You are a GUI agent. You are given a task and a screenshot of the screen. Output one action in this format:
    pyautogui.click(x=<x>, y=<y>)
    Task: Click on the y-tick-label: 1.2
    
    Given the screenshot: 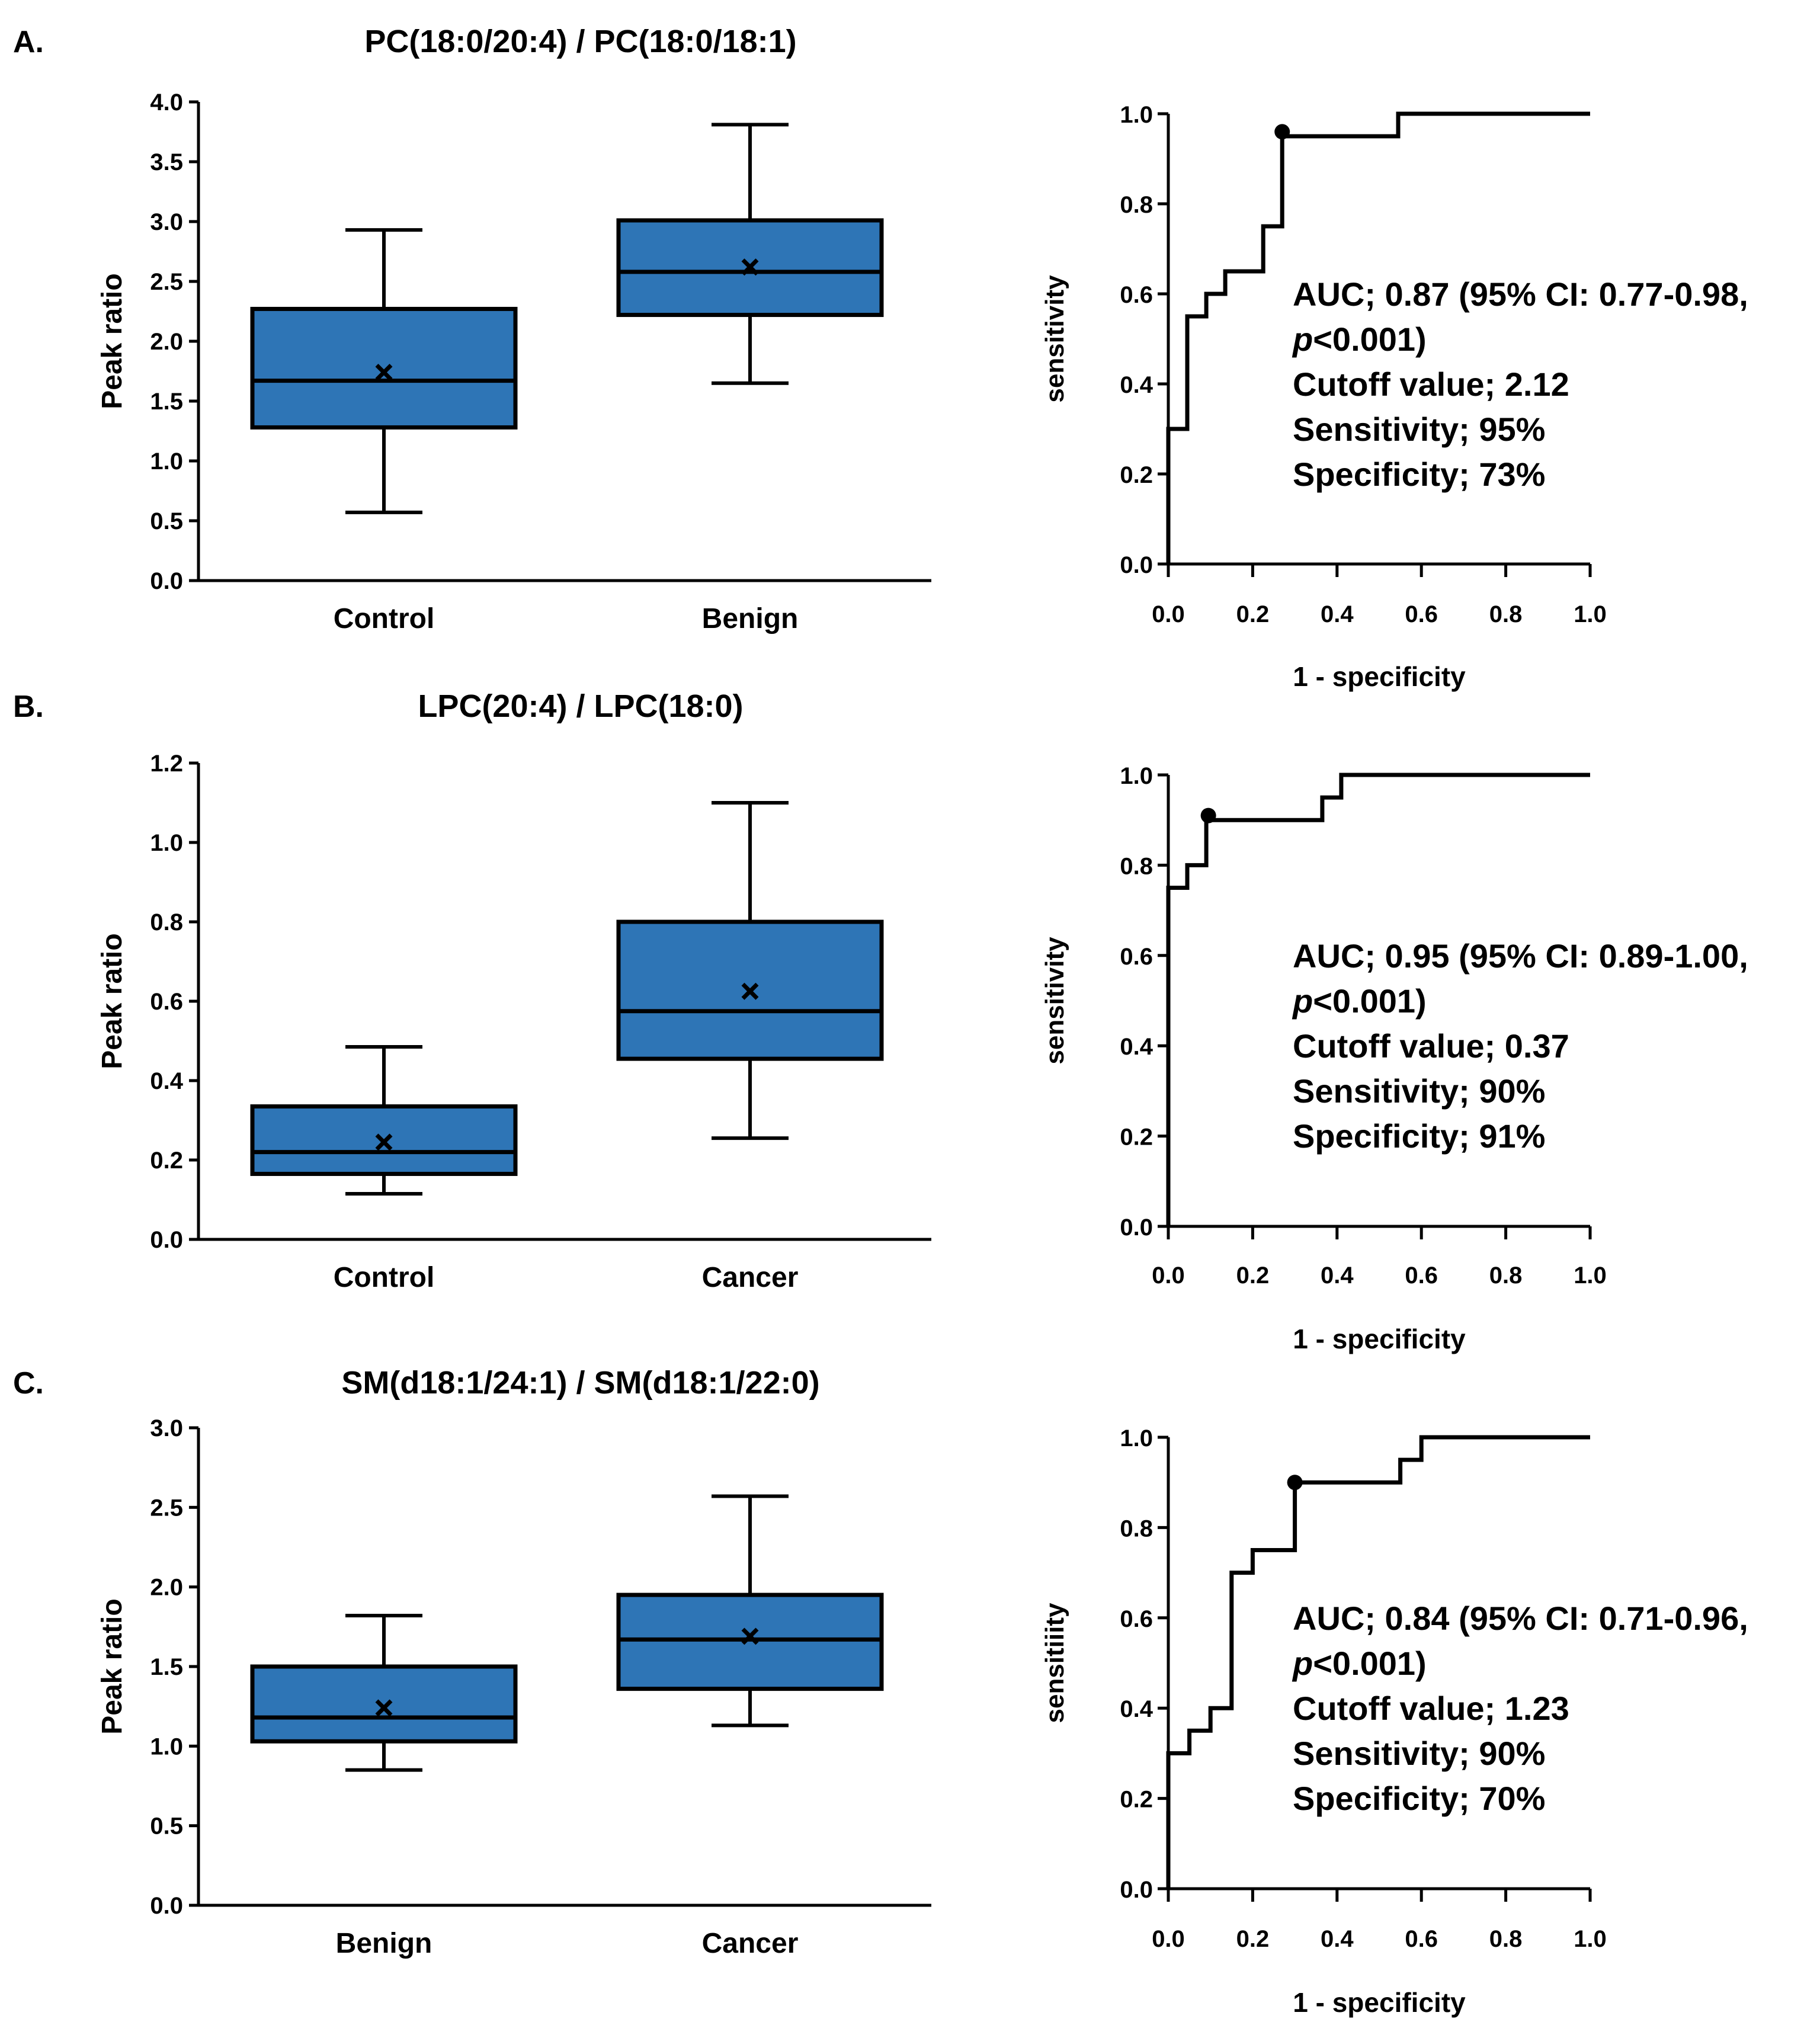 What is the action you would take?
    pyautogui.click(x=166, y=764)
    